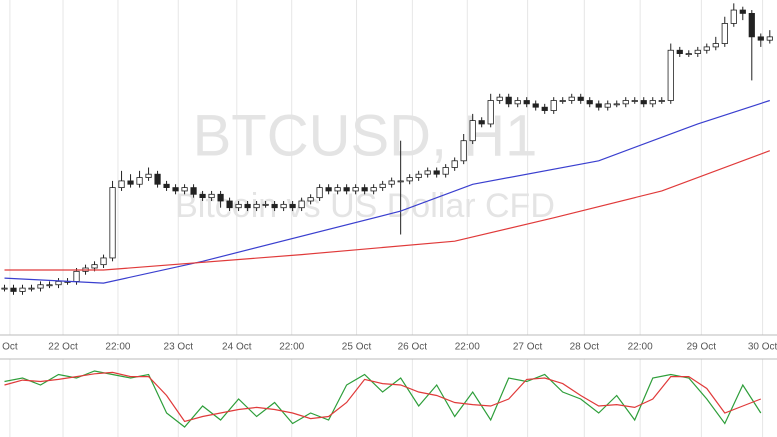 Image resolution: width=777 pixels, height=437 pixels. Describe the element at coordinates (413, 347) in the screenshot. I see `x-tick-label: 26 Oct` at that location.